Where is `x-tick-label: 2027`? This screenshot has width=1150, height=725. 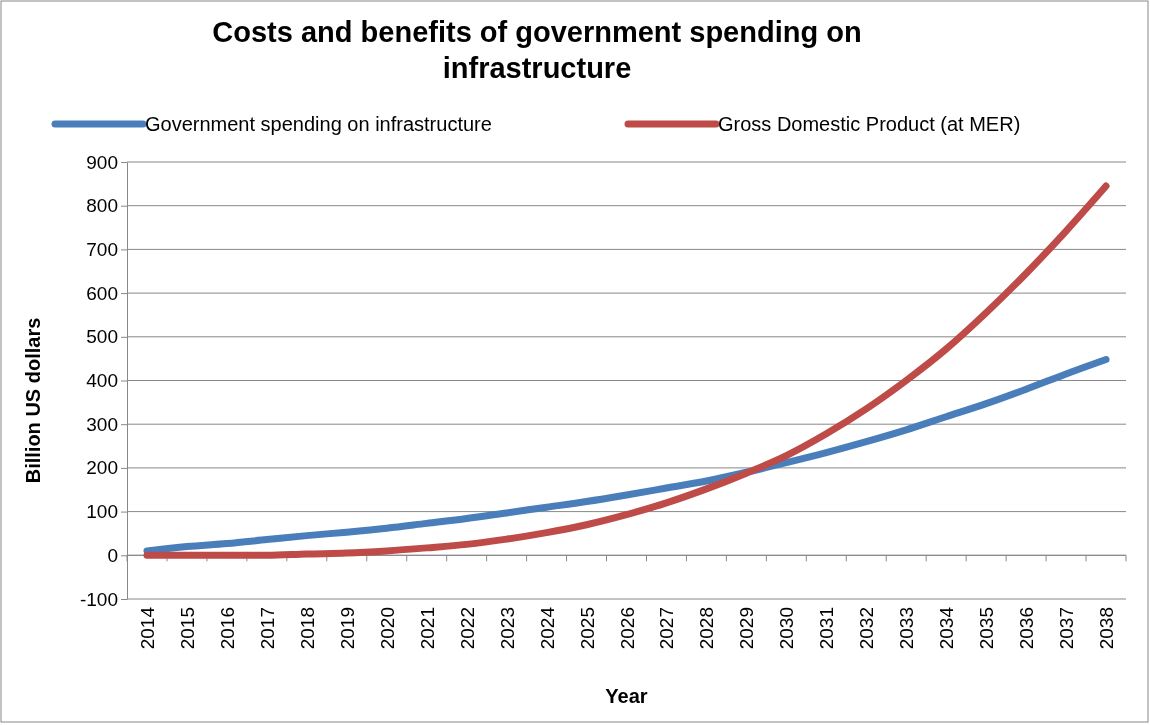 x-tick-label: 2027 is located at coordinates (667, 628).